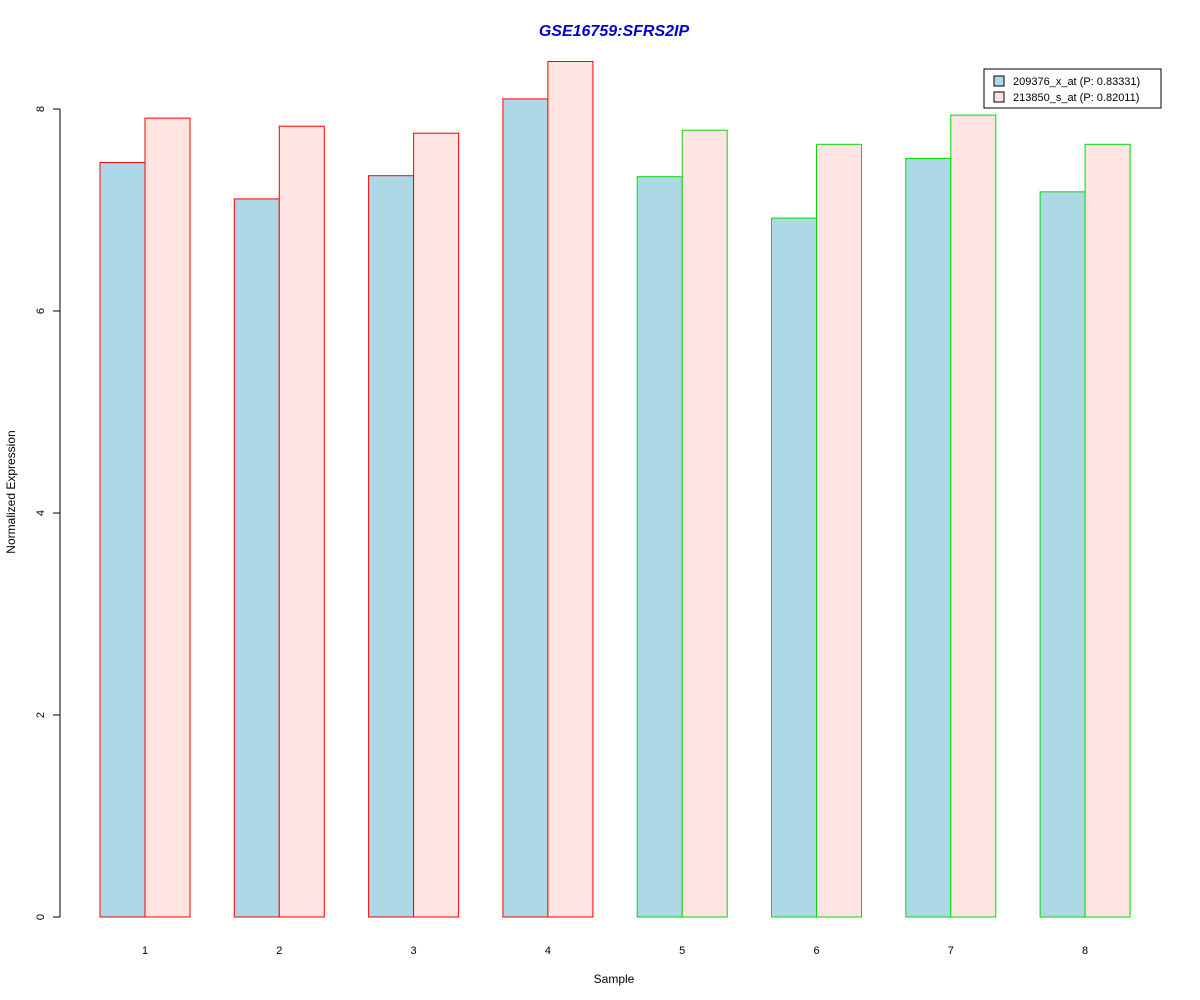  What do you see at coordinates (615, 951) in the screenshot?
I see `x-axis: 1 2 3 4 5 6 7 8` at bounding box center [615, 951].